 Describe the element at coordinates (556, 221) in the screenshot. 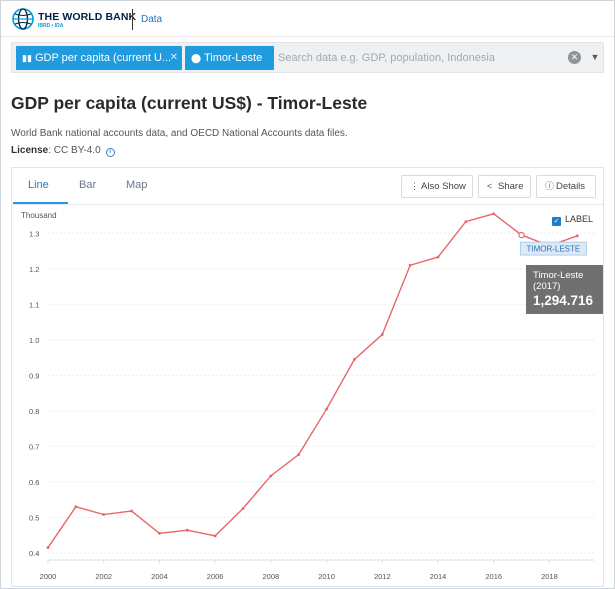

I see `checkbox-checked-icon: ✓` at that location.